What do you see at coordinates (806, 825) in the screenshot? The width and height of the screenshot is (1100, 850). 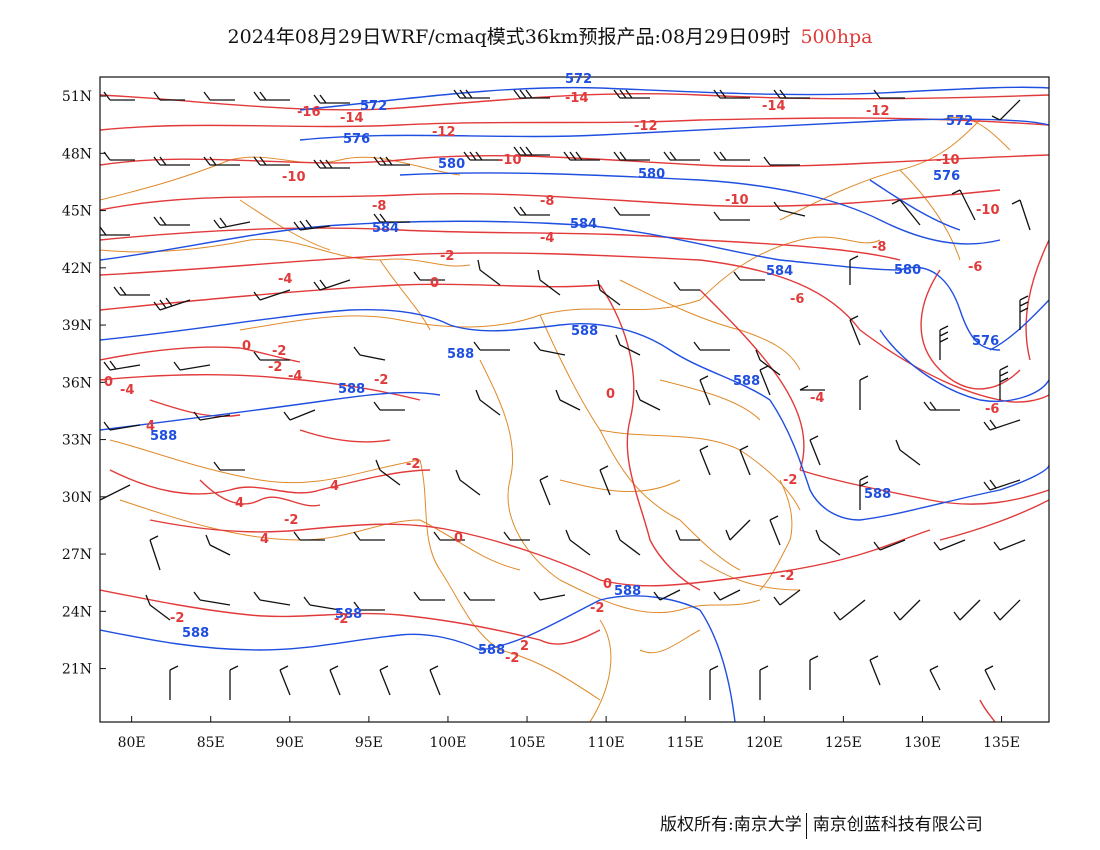 I see `credit-separator` at bounding box center [806, 825].